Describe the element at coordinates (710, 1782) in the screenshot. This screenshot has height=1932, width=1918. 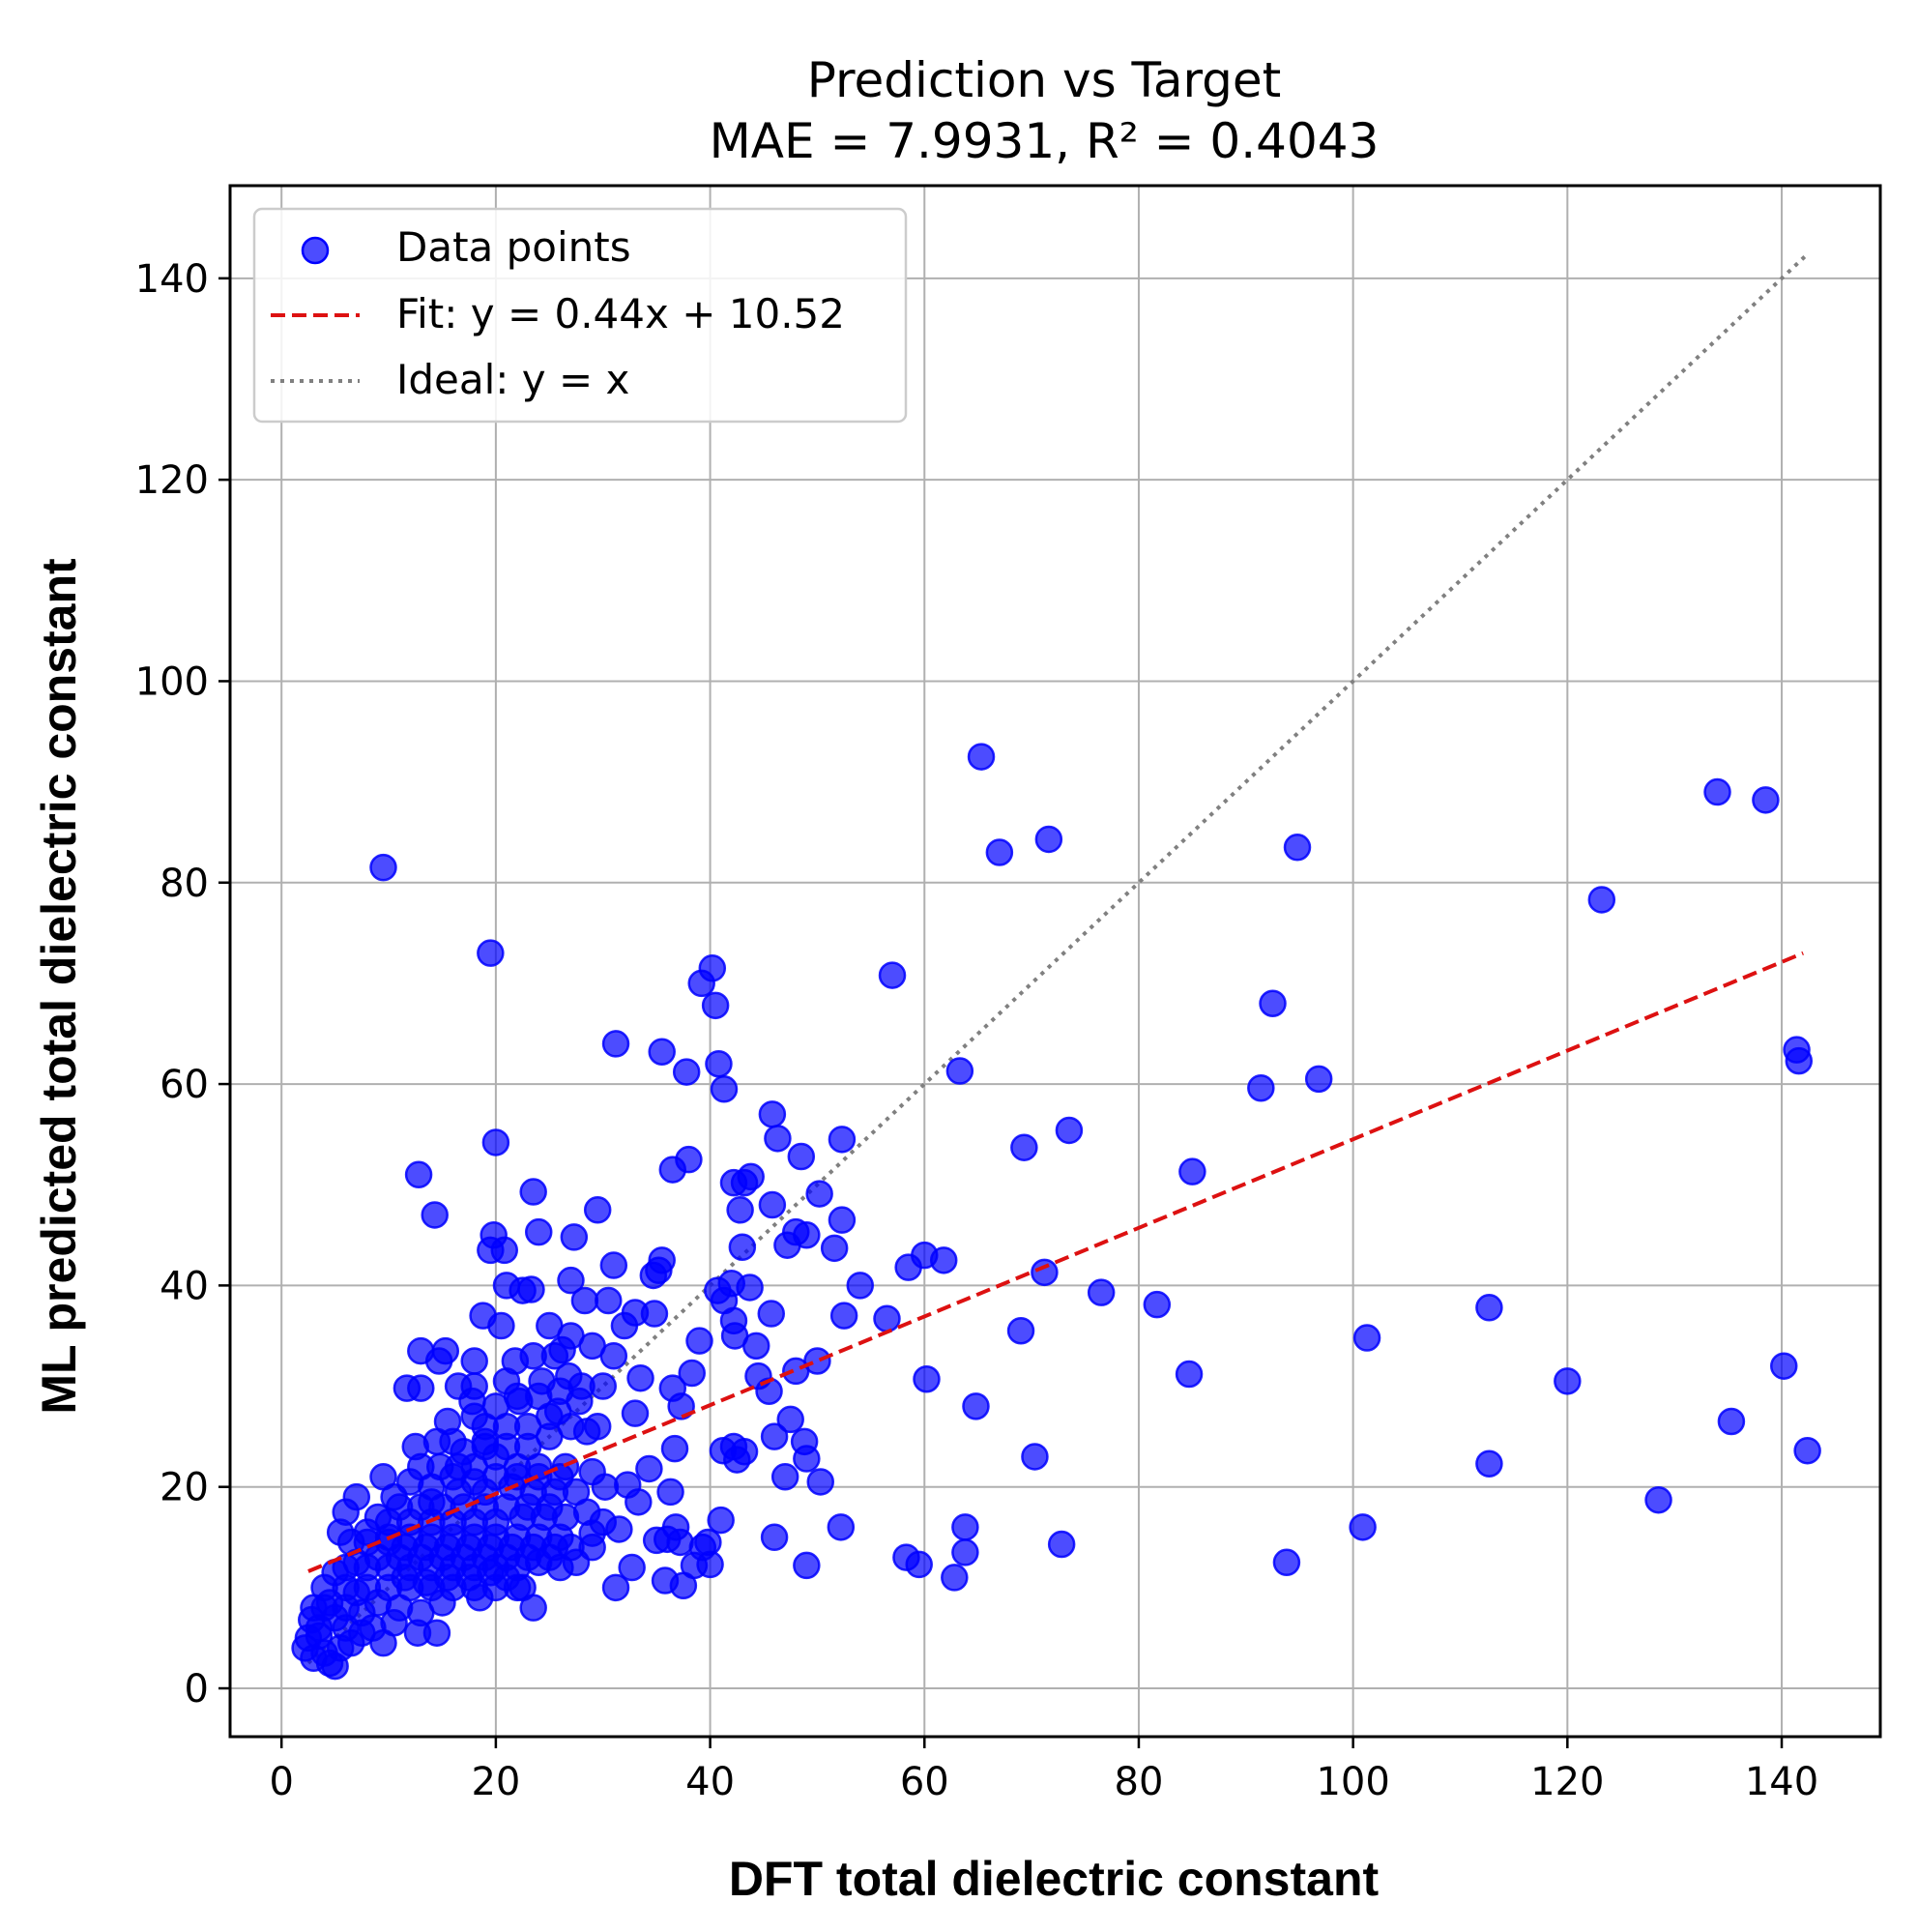
I see `x-tick-label: 40` at that location.